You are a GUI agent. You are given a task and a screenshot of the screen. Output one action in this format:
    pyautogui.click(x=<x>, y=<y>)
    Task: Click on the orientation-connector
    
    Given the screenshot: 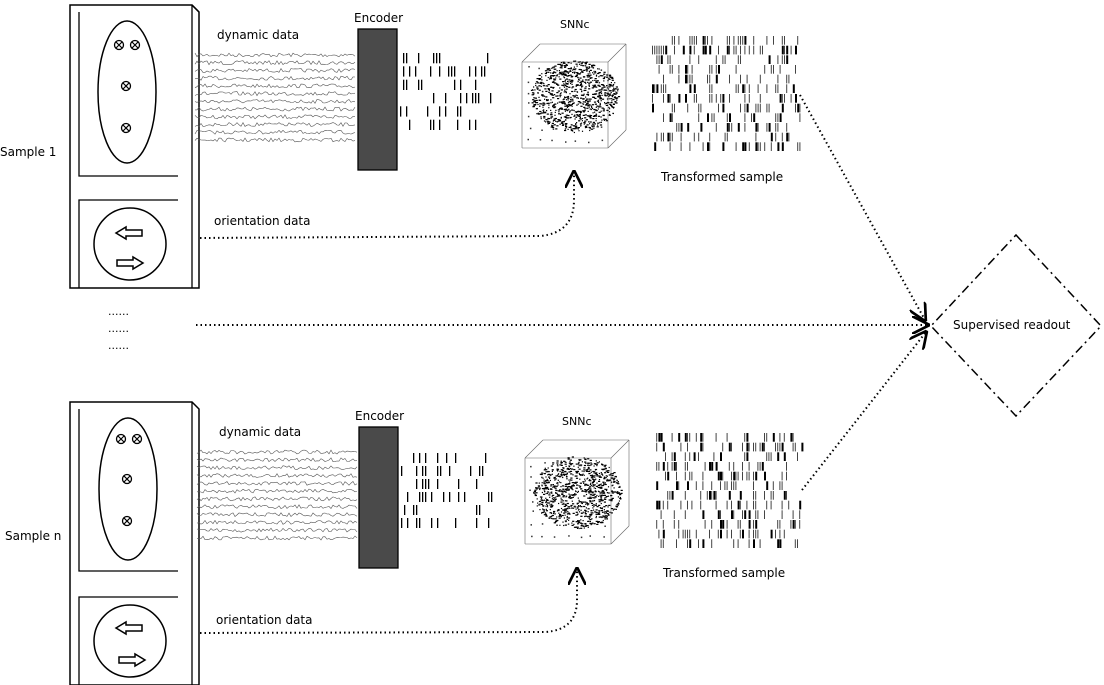 What is the action you would take?
    pyautogui.click(x=386, y=205)
    